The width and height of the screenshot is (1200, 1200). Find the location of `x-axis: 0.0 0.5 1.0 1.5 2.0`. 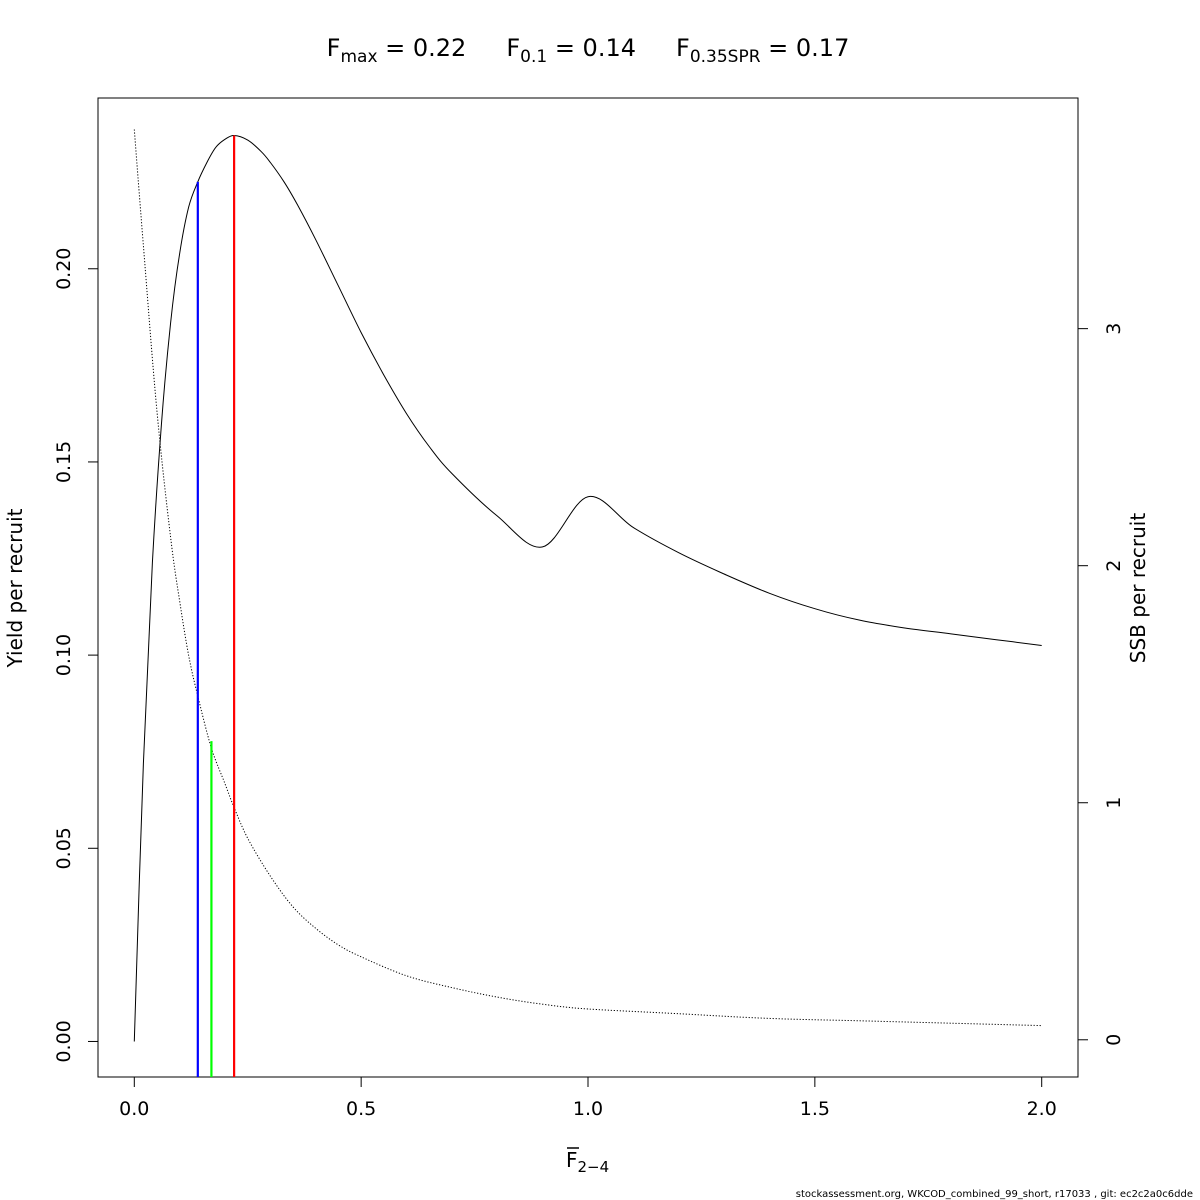

x-axis: 0.0 0.5 1.0 1.5 2.0 is located at coordinates (588, 1098).